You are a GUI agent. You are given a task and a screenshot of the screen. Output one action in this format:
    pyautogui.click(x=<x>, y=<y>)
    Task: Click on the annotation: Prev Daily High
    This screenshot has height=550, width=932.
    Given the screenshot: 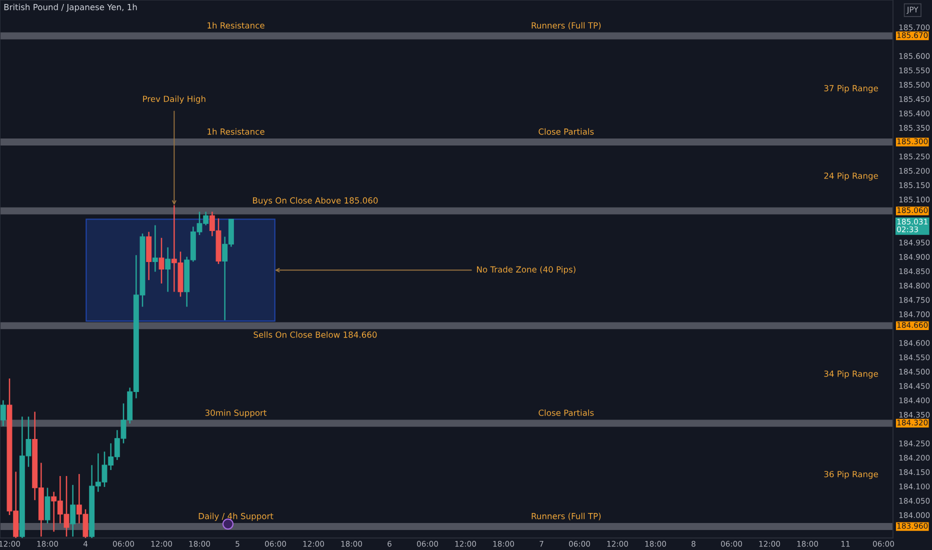 What is the action you would take?
    pyautogui.click(x=174, y=100)
    